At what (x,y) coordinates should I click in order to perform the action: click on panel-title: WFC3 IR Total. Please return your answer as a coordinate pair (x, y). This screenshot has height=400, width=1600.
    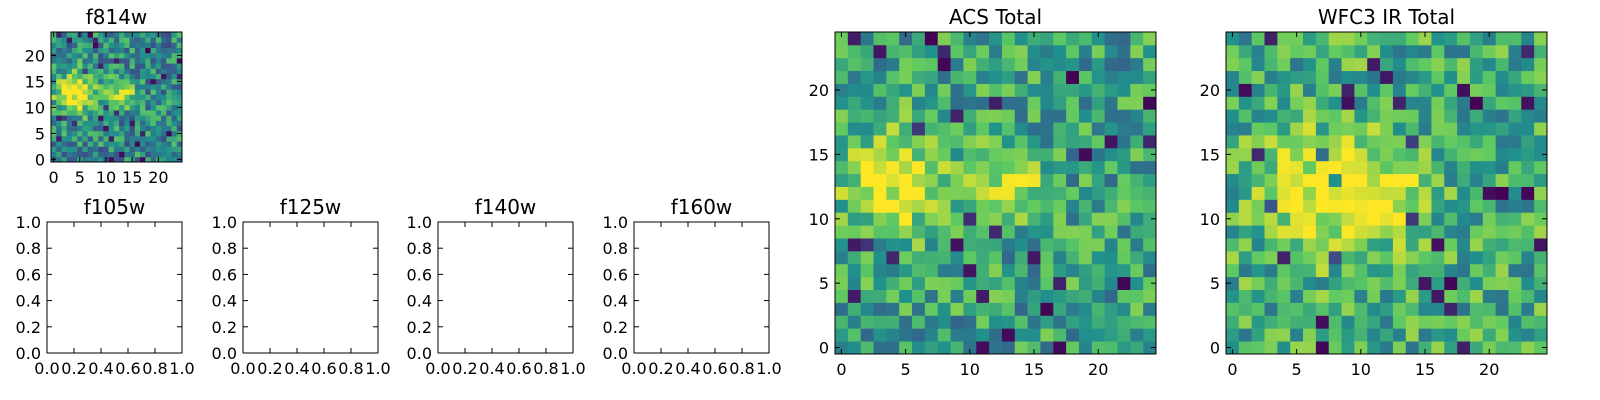
    Looking at the image, I should click on (1386, 17).